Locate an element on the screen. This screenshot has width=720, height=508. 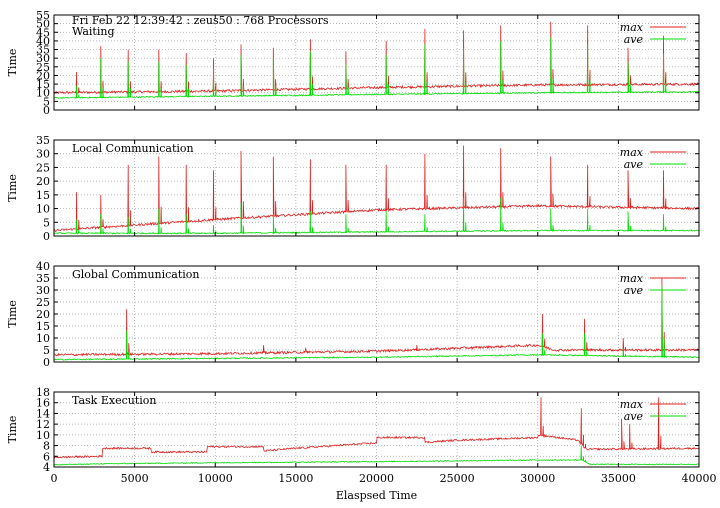
y-tick-label: 6 is located at coordinates (46, 456).